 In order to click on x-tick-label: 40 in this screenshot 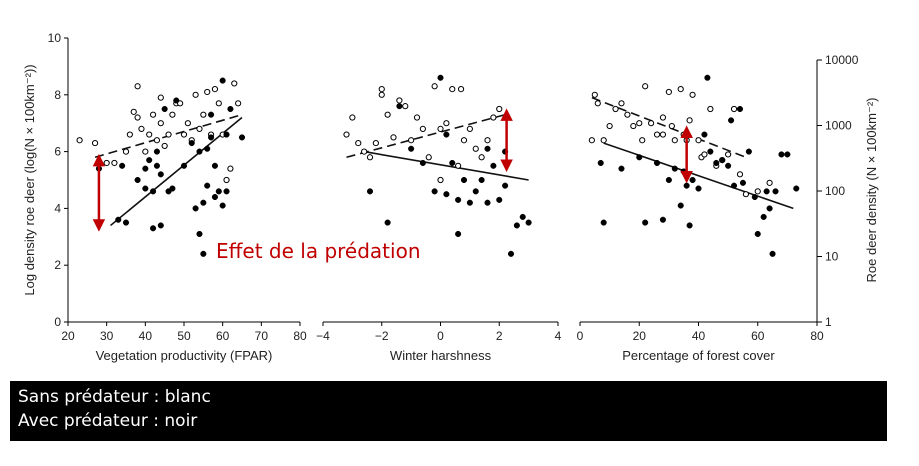, I will do `click(146, 336)`.